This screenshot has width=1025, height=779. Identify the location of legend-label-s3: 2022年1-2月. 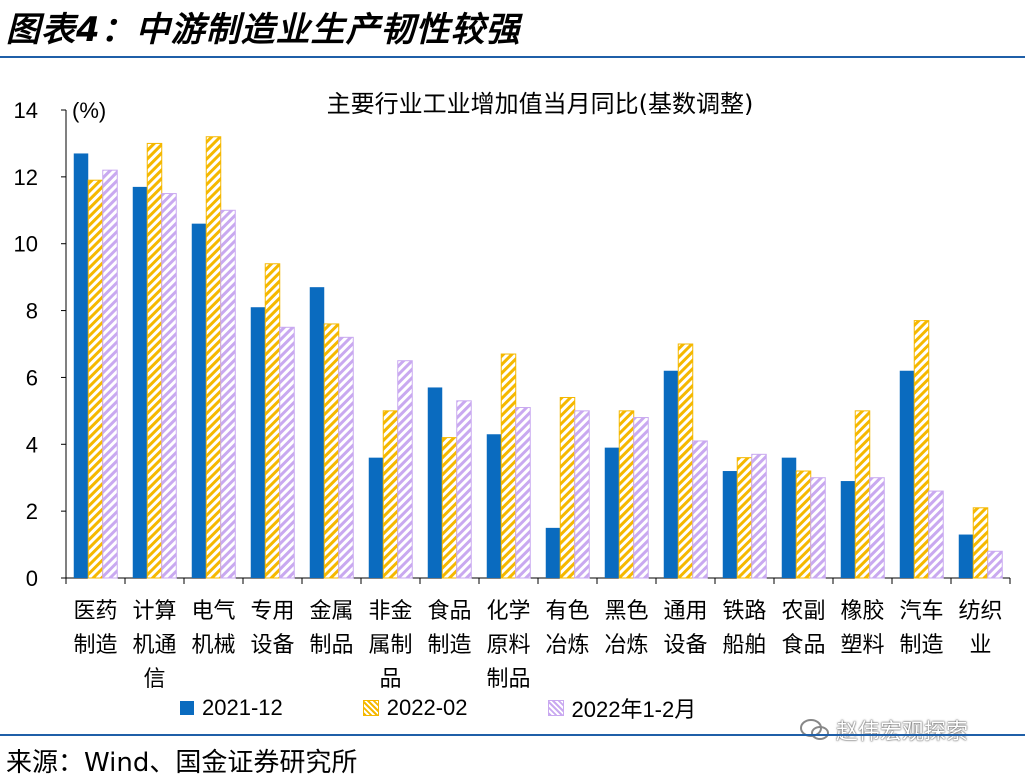
(634, 709).